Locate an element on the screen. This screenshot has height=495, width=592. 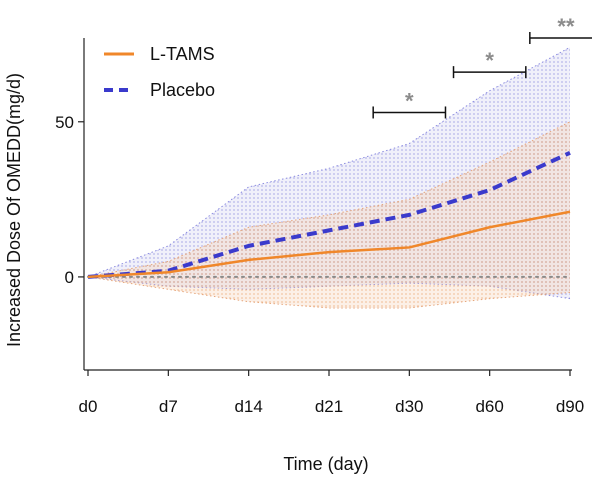
x-axis-title: Time (day) is located at coordinates (325, 464).